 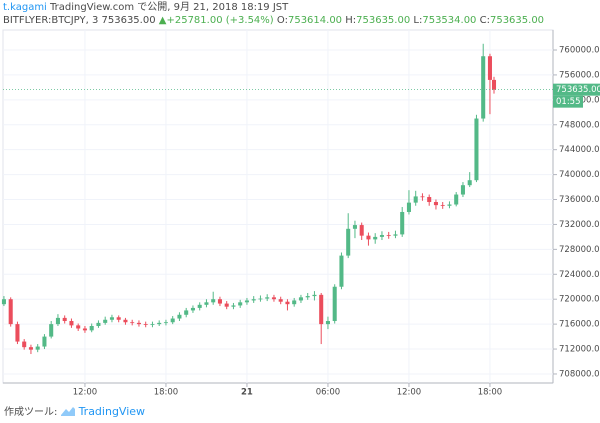 What do you see at coordinates (484, 20) in the screenshot?
I see `c-label: C:` at bounding box center [484, 20].